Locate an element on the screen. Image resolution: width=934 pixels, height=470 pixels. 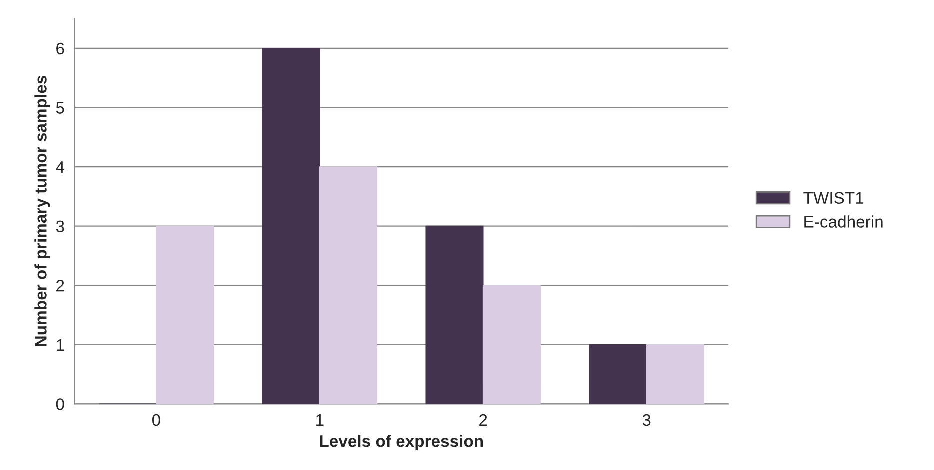
x-tick-label: 0 is located at coordinates (156, 420).